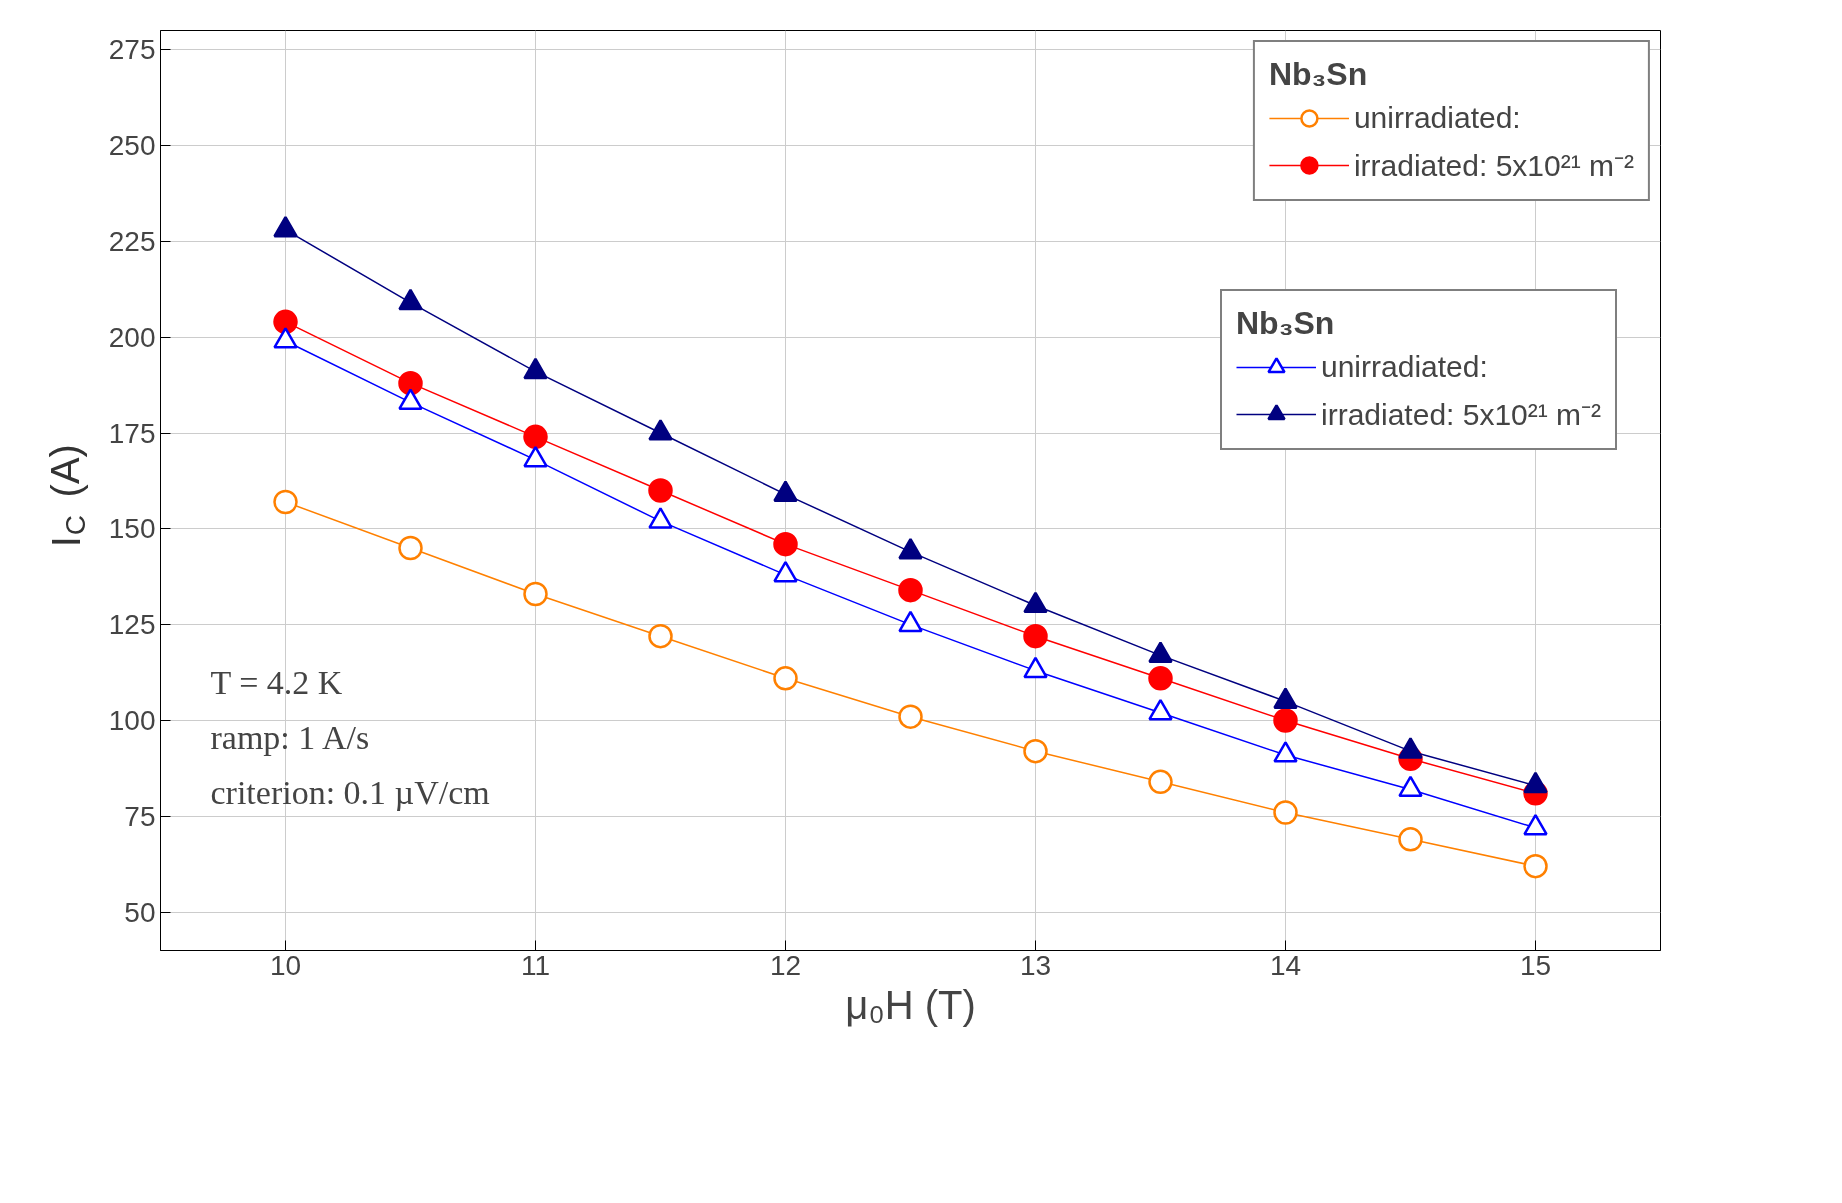 This screenshot has height=1203, width=1842. What do you see at coordinates (285, 965) in the screenshot?
I see `x-tick-label: 10` at bounding box center [285, 965].